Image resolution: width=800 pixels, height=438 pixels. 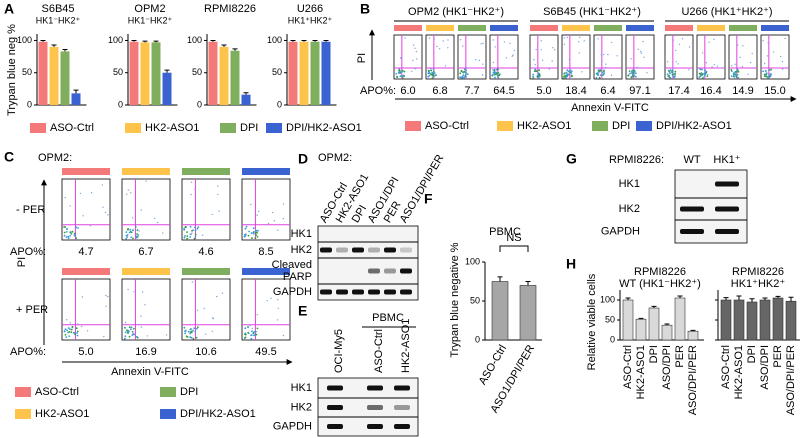 I want to click on panel-label: C, so click(x=9, y=157).